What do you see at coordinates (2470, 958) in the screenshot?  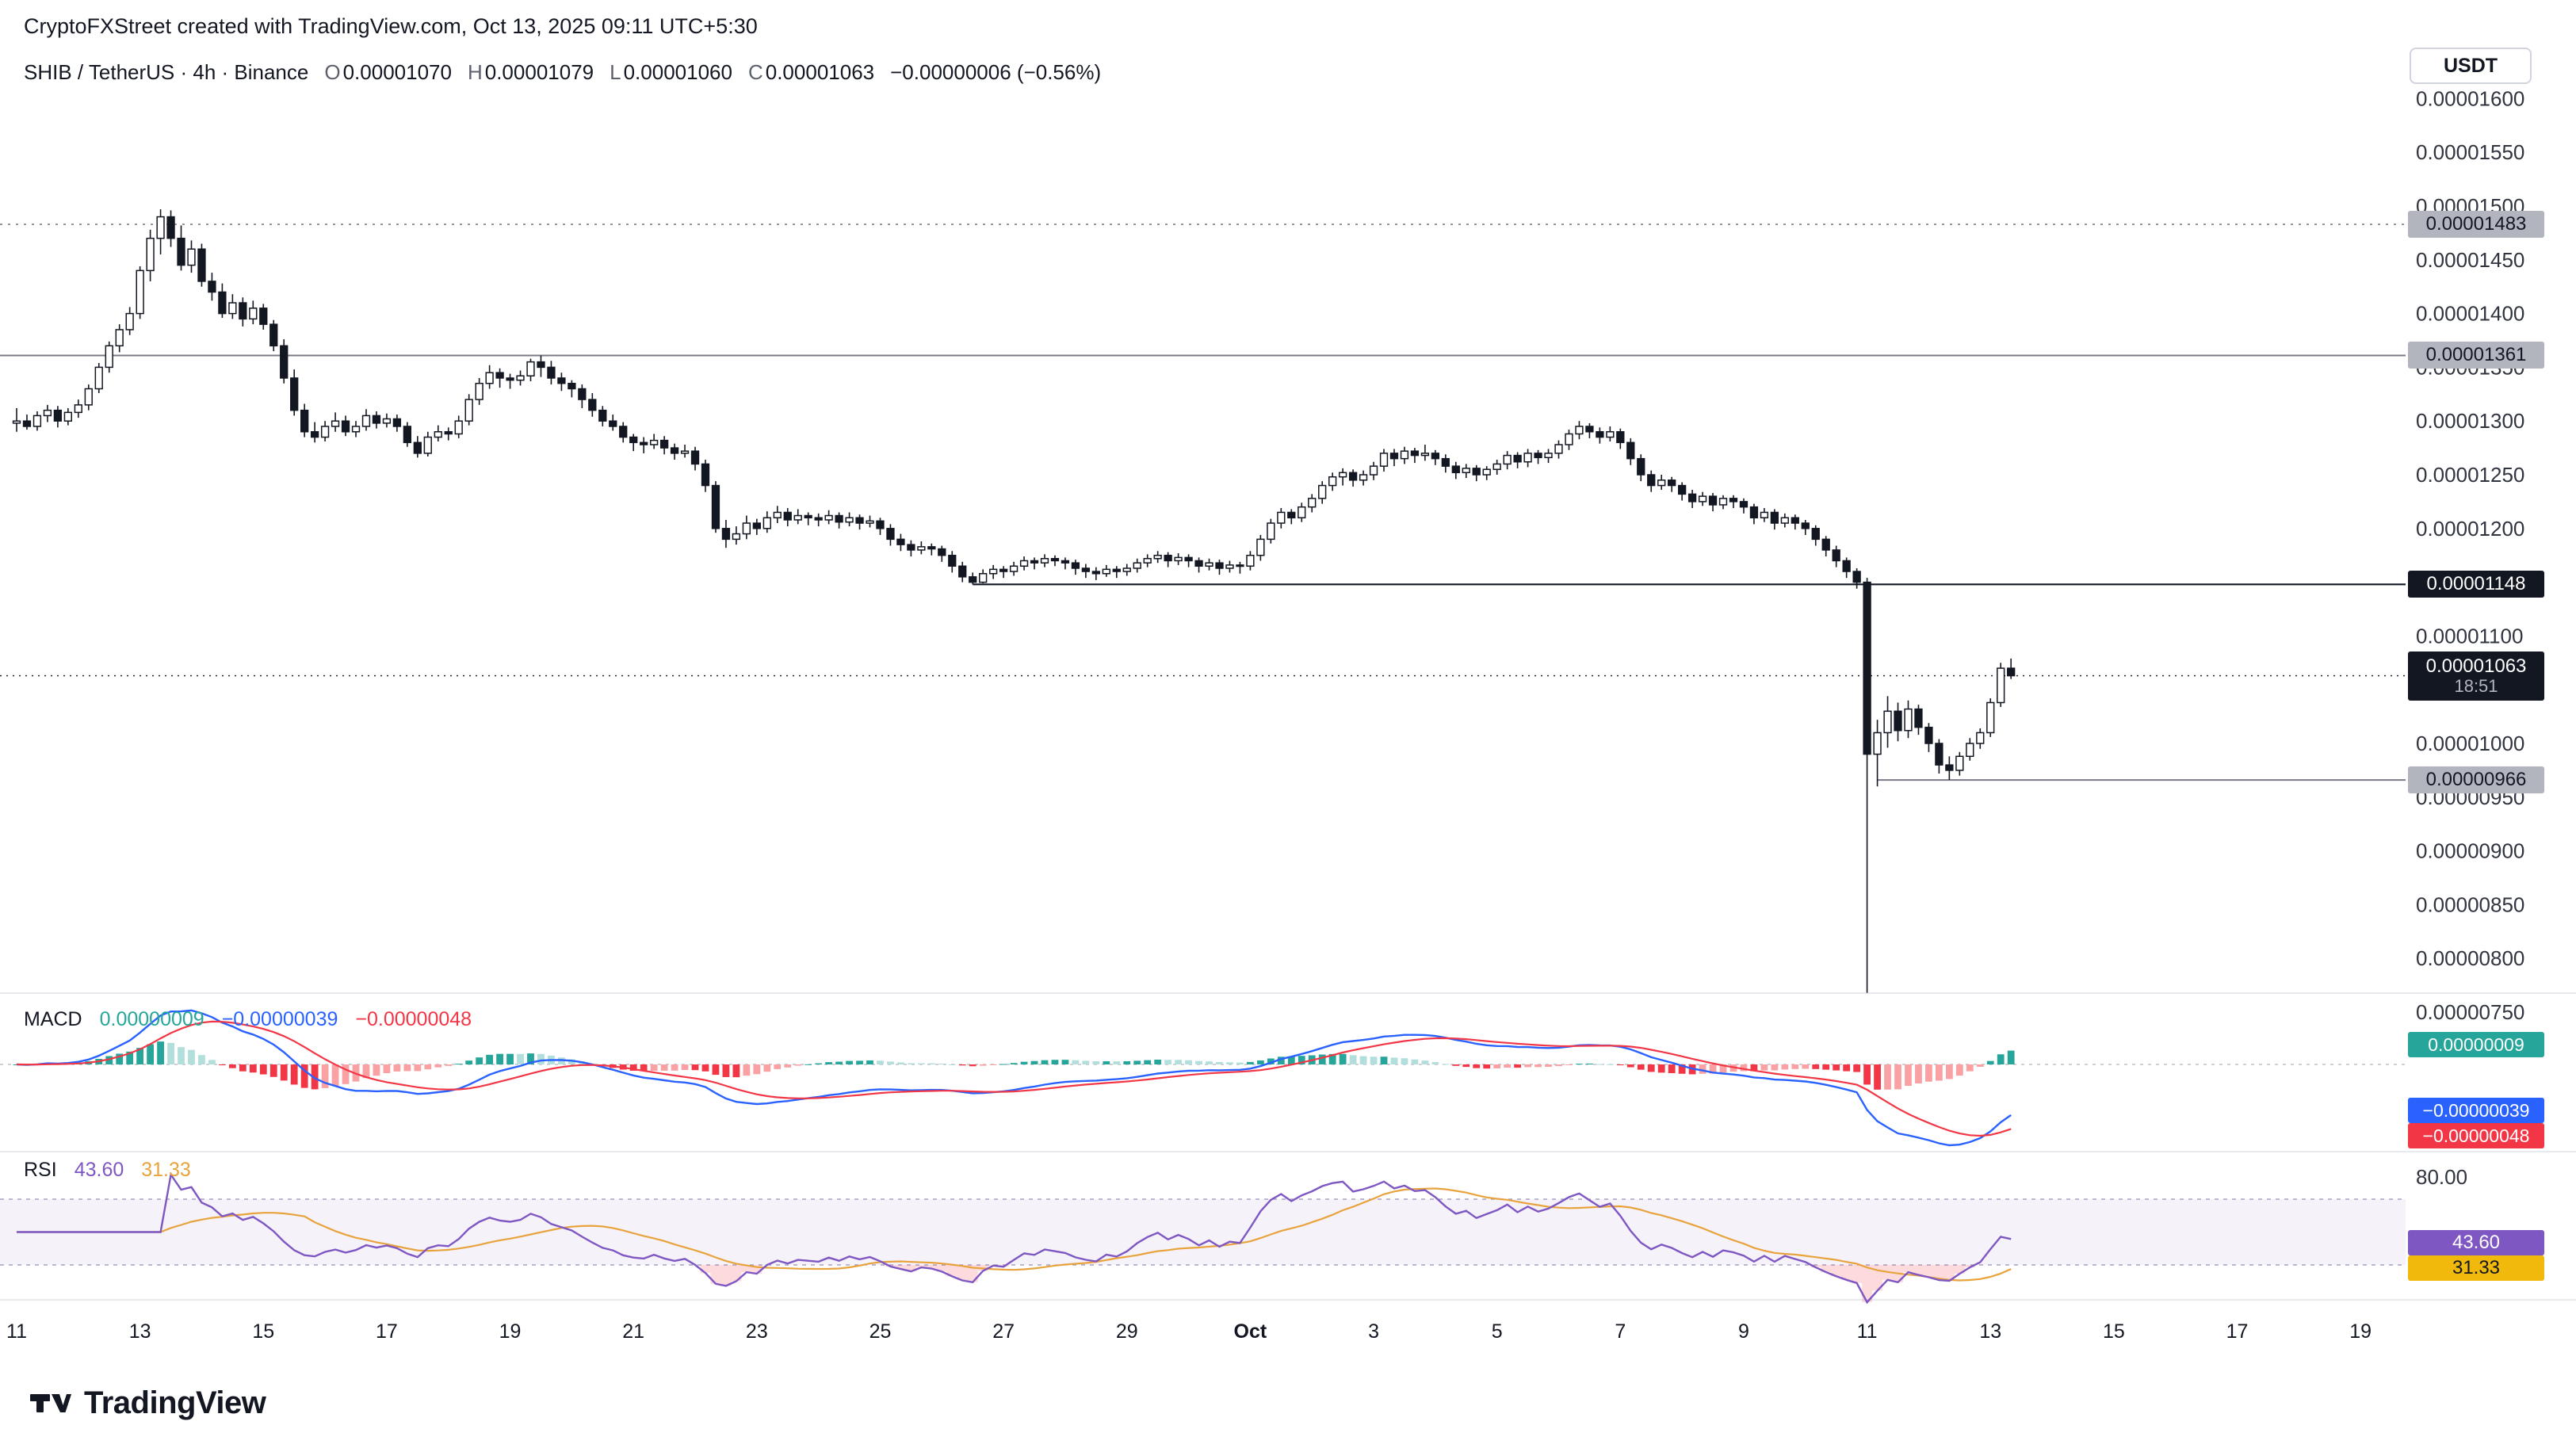 I see `svg-text: 0.00000800` at bounding box center [2470, 958].